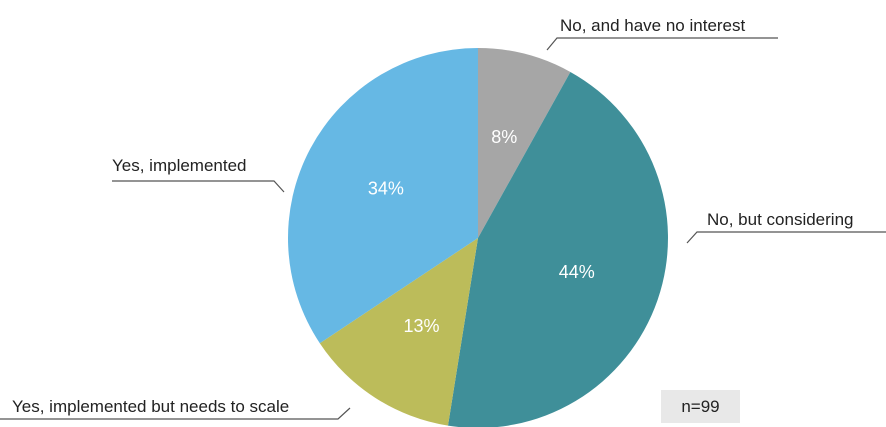  I want to click on label-considering: No, but considering, so click(780, 219).